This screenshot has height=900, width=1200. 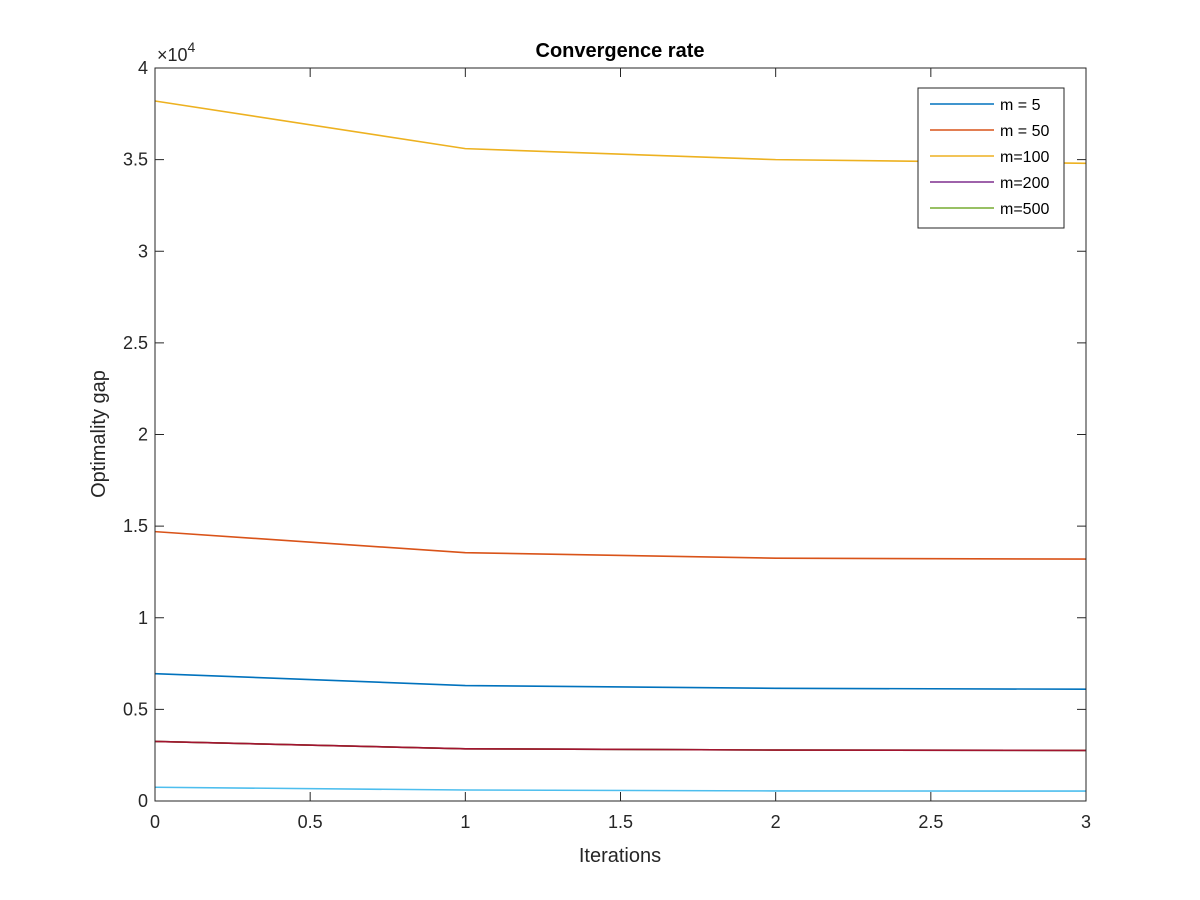 I want to click on legend: m = 5 m = 50 m=100 m=200 m=500, so click(x=991, y=158).